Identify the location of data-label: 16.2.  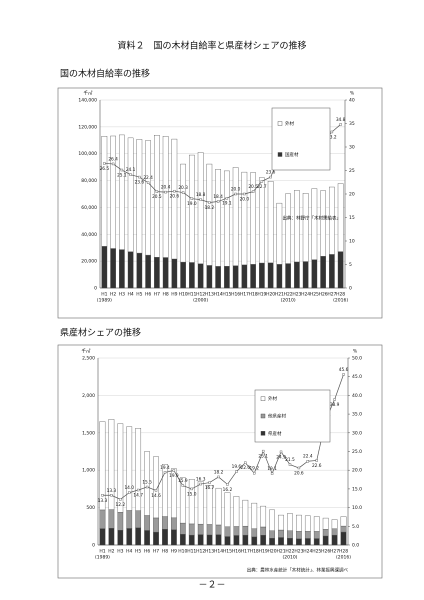
(228, 490).